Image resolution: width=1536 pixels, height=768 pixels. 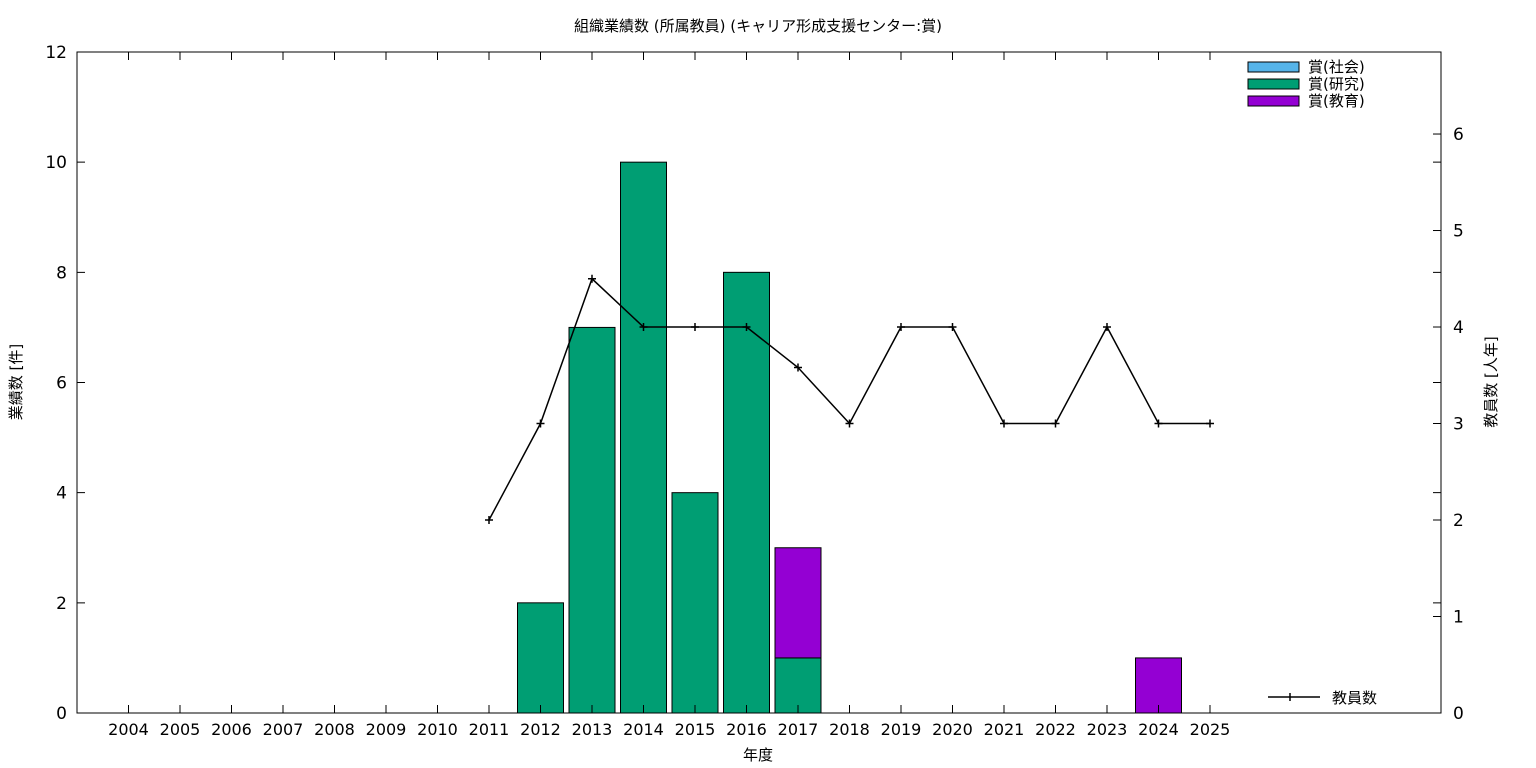 I want to click on chart-title: 組織業績数 (所属教員) (キャリア形成支援センター:賞), so click(x=758, y=26).